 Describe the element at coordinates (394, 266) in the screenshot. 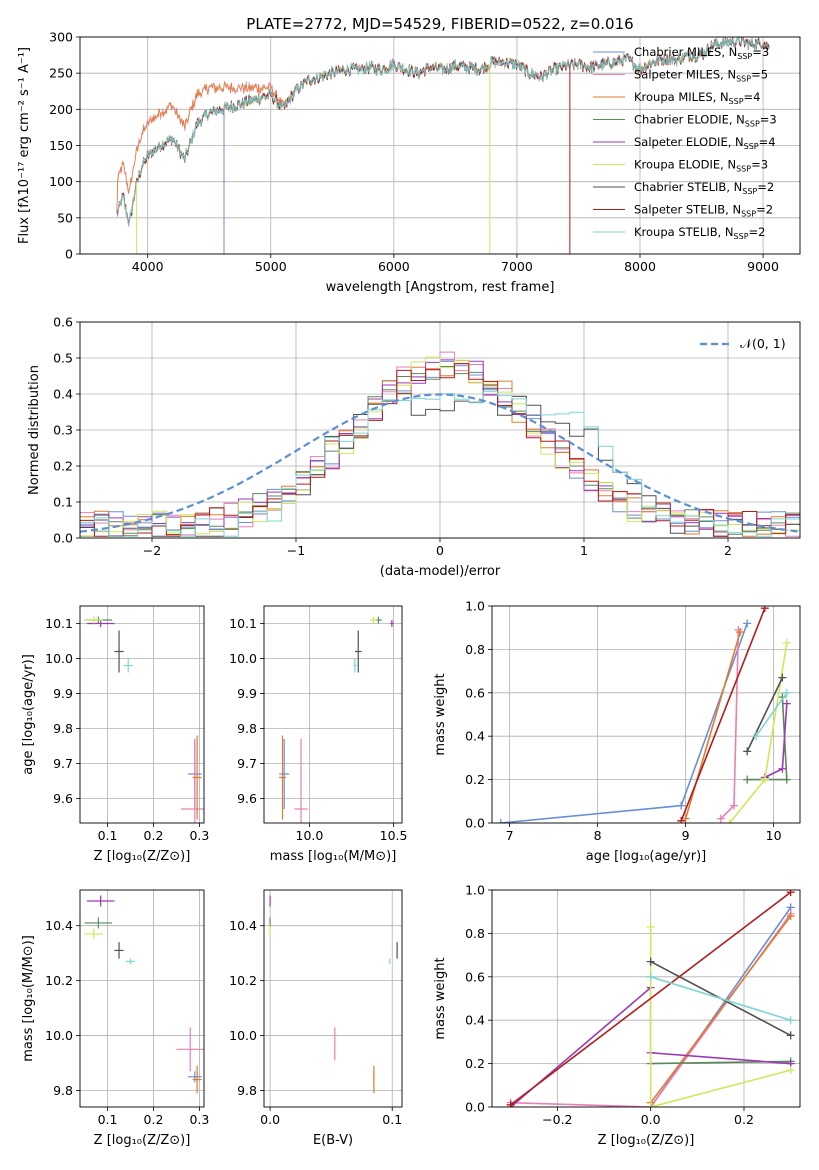

I see `x-tick-label: 6000` at that location.